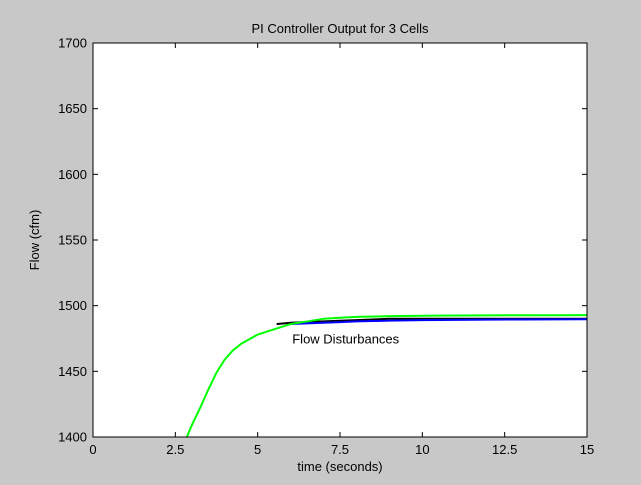  I want to click on y-tick-label: 1700, so click(72, 43).